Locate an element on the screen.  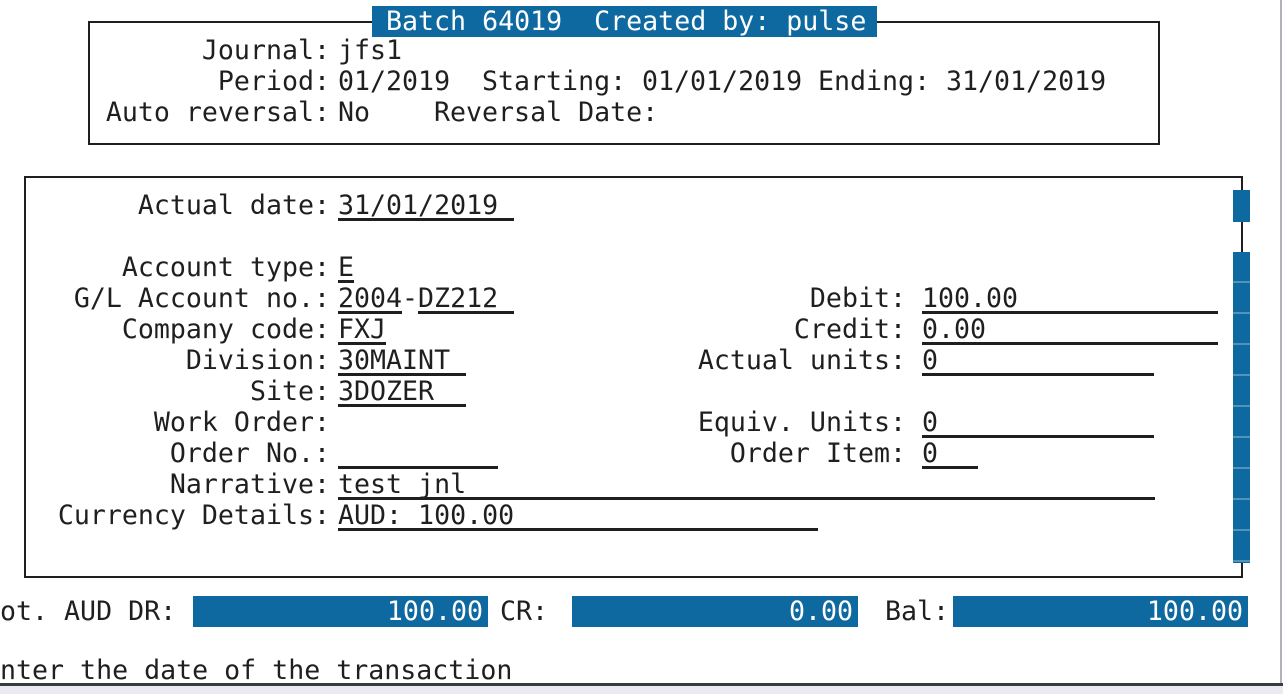
division-wrap: 30MAINT is located at coordinates (402, 360).